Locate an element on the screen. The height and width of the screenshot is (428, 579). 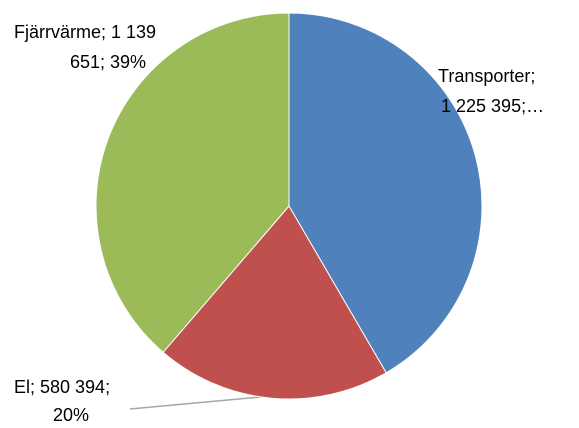
leader-line is located at coordinates (201, 402).